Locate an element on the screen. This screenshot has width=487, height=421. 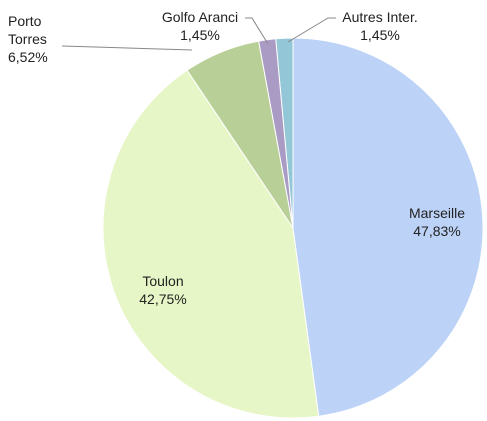
value-label: 6,52% is located at coordinates (28, 57).